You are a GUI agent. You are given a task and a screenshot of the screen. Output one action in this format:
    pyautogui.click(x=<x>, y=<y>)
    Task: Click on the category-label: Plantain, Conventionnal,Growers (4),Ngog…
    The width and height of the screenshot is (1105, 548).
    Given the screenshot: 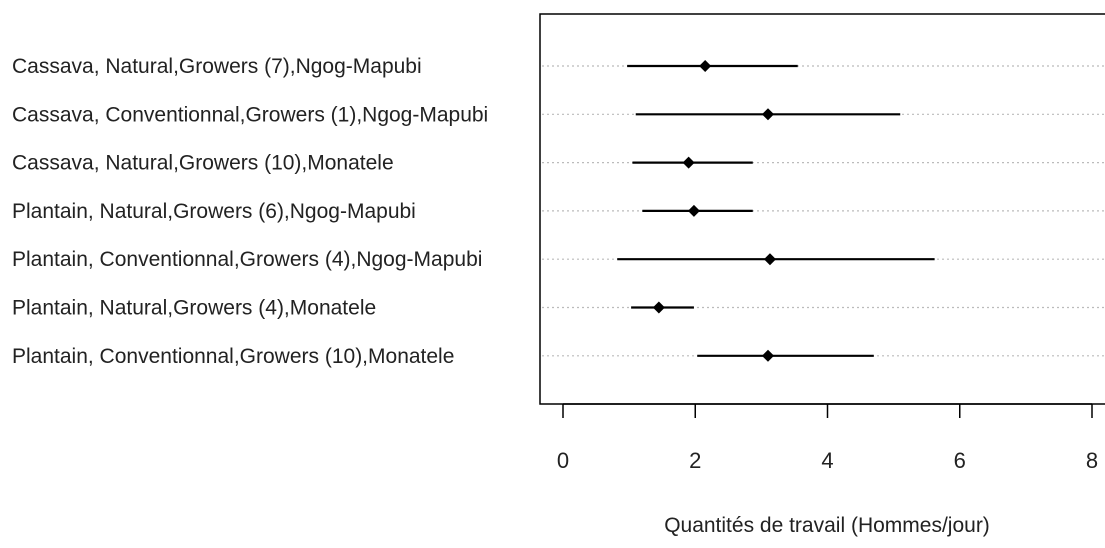 What is the action you would take?
    pyautogui.click(x=247, y=259)
    